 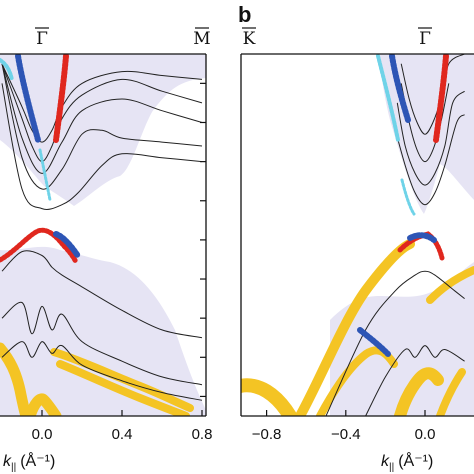 I want to click on x-tick-label: −0.4, so click(x=346, y=434).